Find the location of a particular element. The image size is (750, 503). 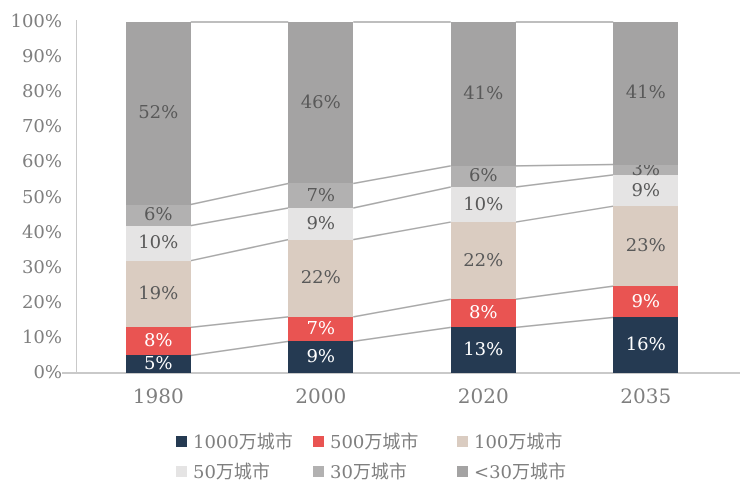

y-tick-label: 20% is located at coordinates (41, 302).